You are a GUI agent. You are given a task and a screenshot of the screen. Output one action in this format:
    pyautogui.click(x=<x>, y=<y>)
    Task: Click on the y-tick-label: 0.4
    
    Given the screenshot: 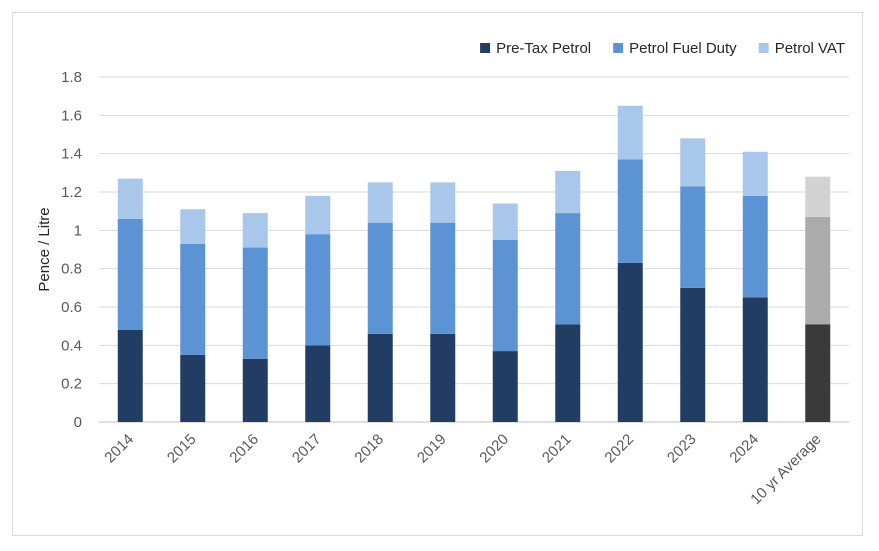 What is the action you would take?
    pyautogui.click(x=71, y=345)
    